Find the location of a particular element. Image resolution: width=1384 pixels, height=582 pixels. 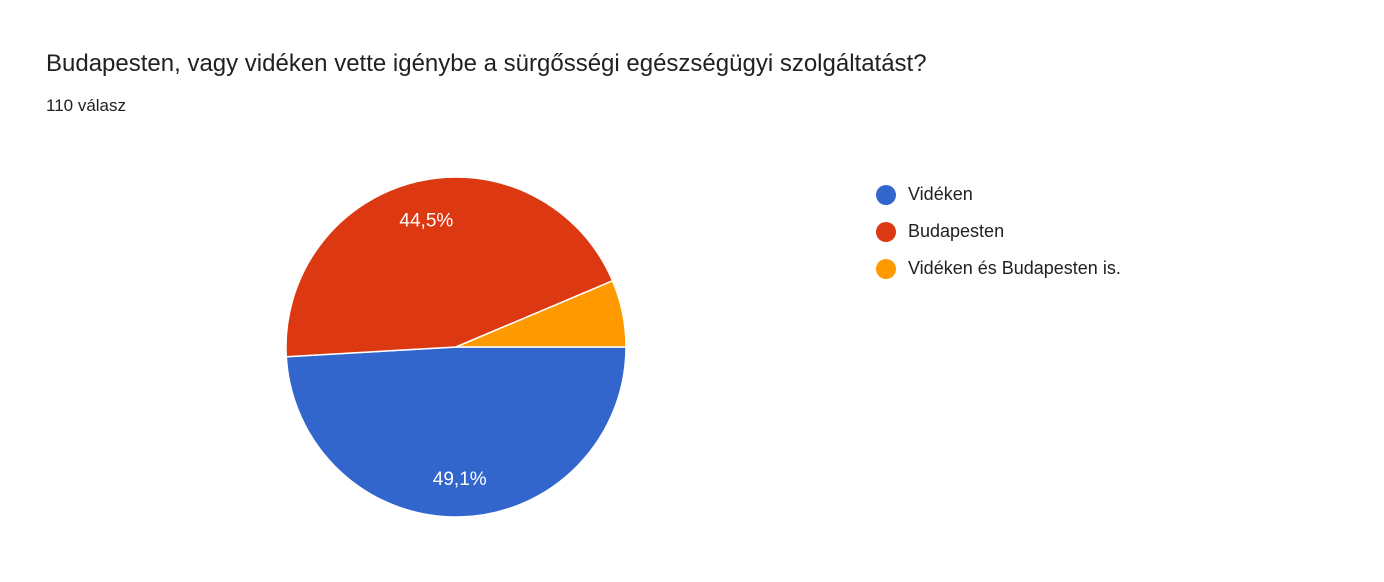

legend-item: Vidéken is located at coordinates (998, 194).